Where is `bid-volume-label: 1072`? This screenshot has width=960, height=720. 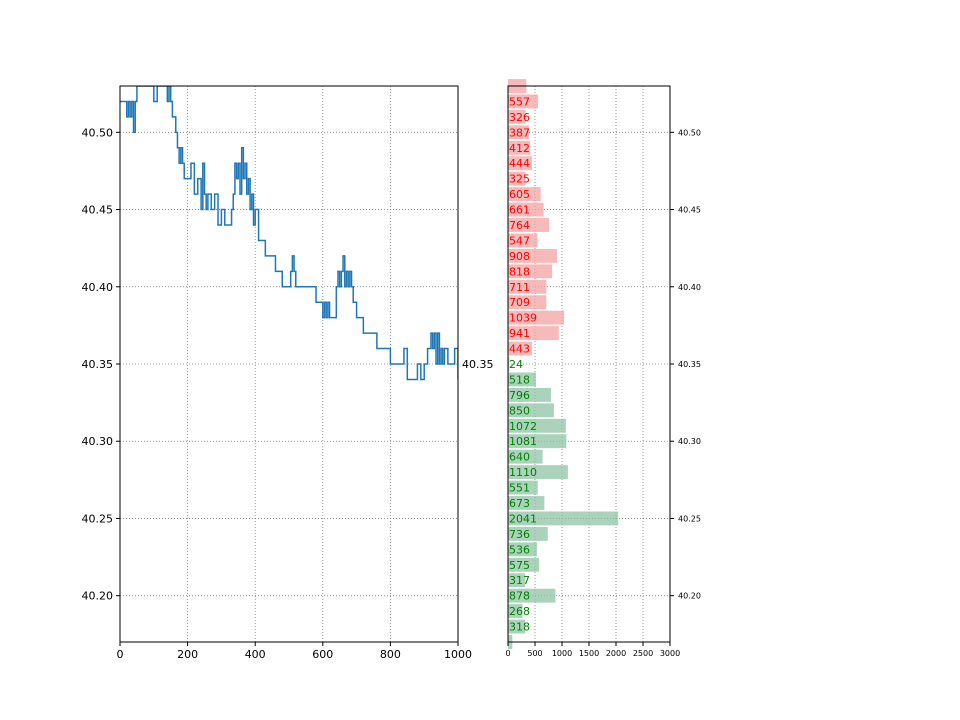 bid-volume-label: 1072 is located at coordinates (523, 426).